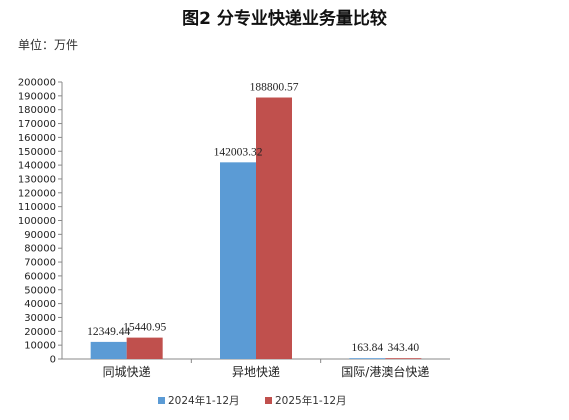 The image size is (569, 420). What do you see at coordinates (252, 400) in the screenshot?
I see `legend: 2024年1-12月 2025年1-12月` at bounding box center [252, 400].